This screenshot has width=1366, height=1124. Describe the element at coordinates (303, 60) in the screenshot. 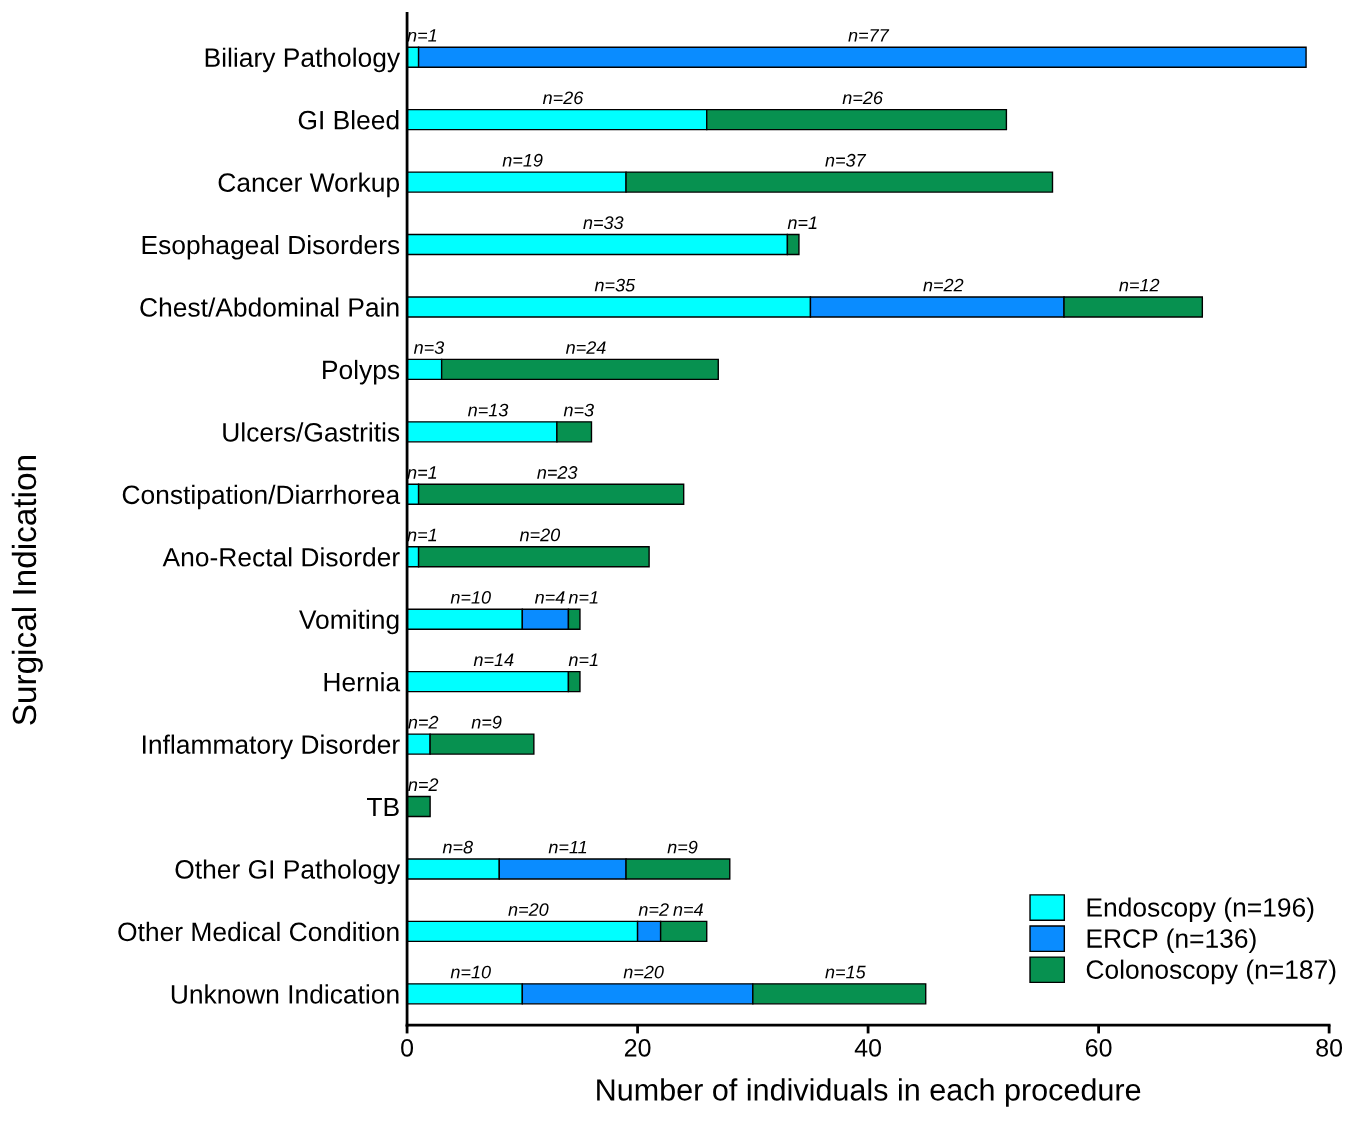

I see `y-tick-label: Biliary Pathology` at that location.